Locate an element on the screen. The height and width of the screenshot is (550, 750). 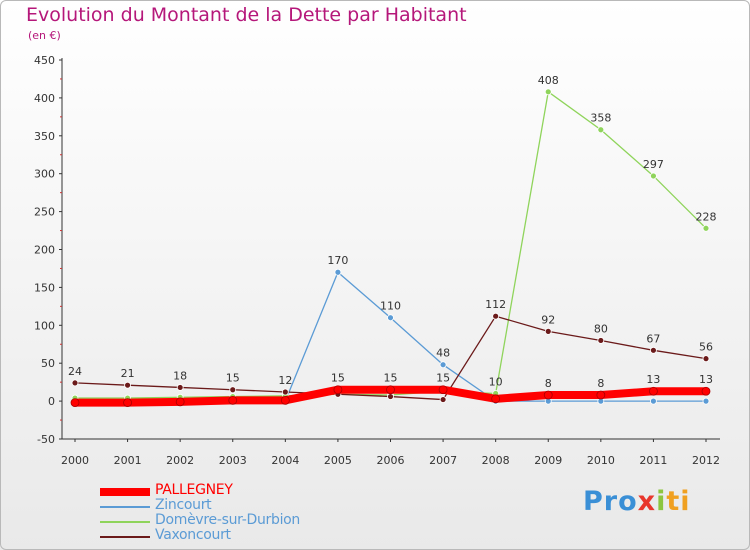
unit-label: (en €) is located at coordinates (44, 35).